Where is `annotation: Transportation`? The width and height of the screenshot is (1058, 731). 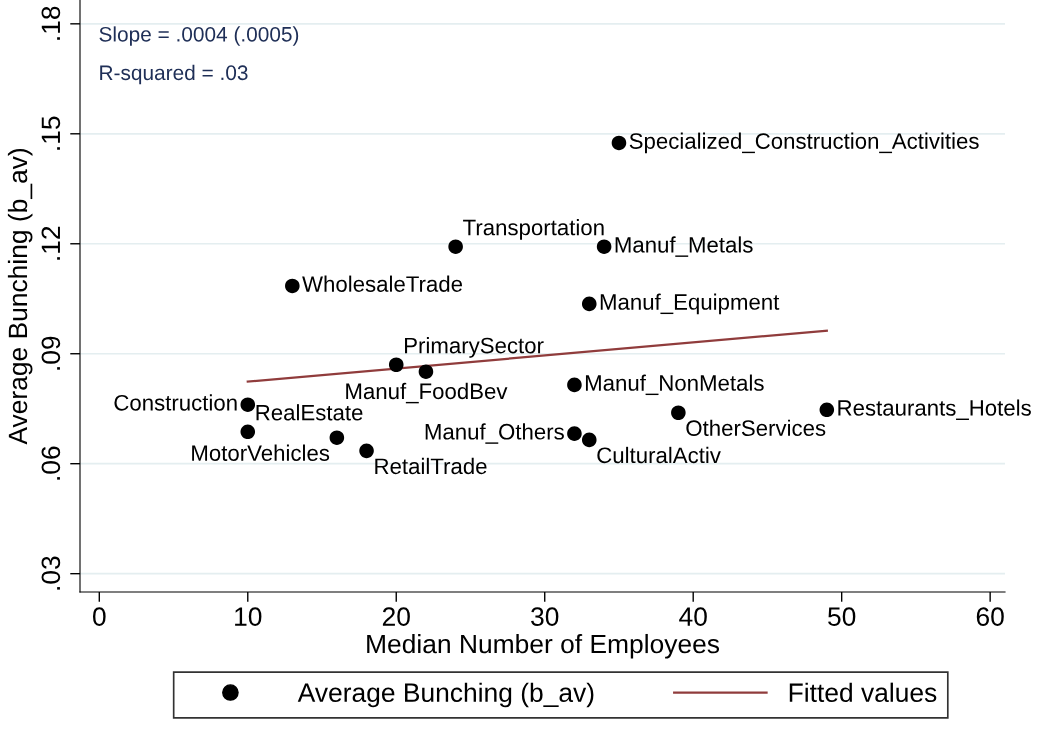
annotation: Transportation is located at coordinates (533, 229).